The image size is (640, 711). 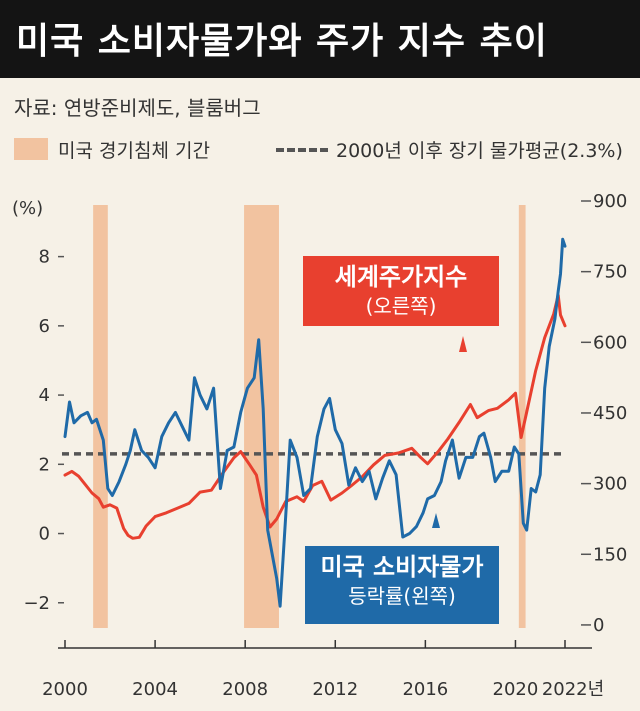 What do you see at coordinates (401, 306) in the screenshot?
I see `stock-index-label-sub: (오른쪽)` at bounding box center [401, 306].